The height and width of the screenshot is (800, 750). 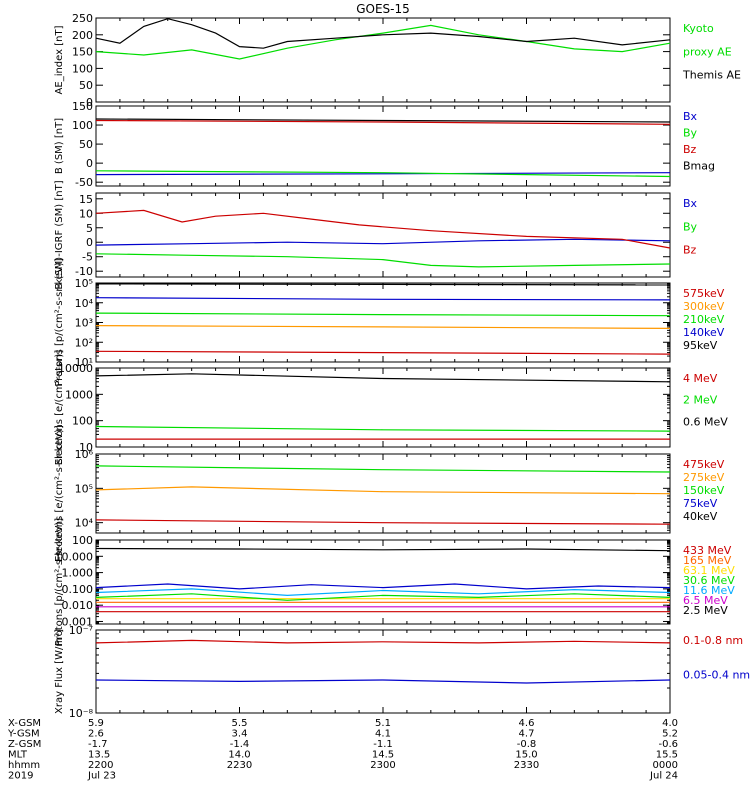 I want to click on legend-label: 2.5 MeV, so click(x=705, y=610).